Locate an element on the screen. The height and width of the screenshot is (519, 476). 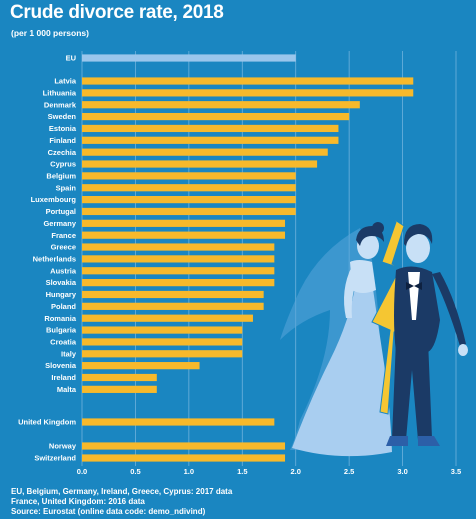
category-label: Czechia is located at coordinates (62, 152).